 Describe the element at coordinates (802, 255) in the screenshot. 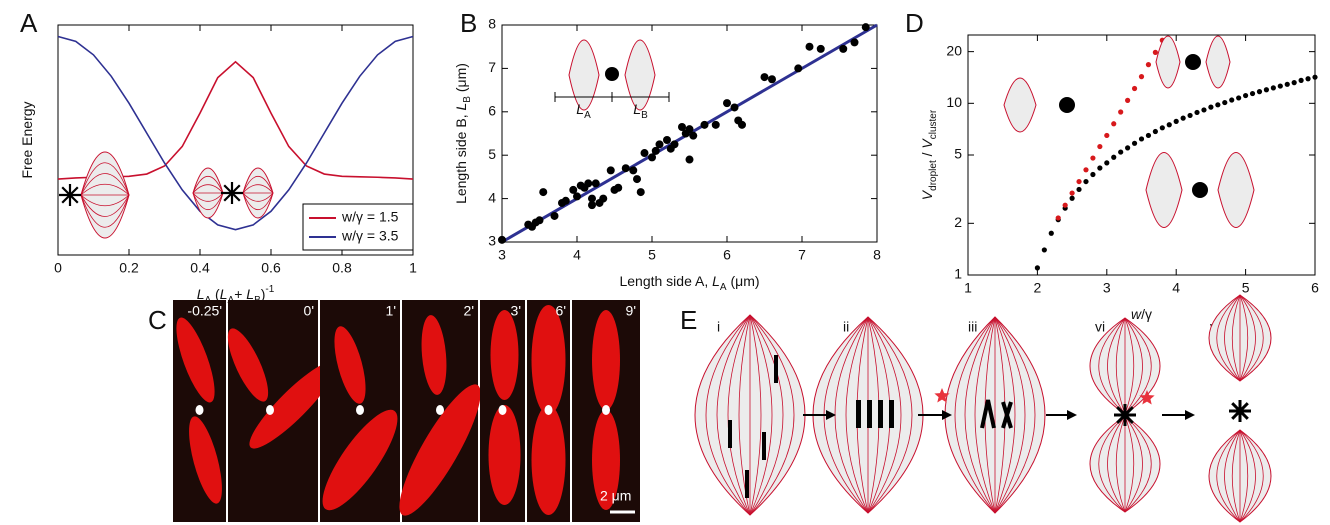

I see `x-tick-label: 7` at that location.